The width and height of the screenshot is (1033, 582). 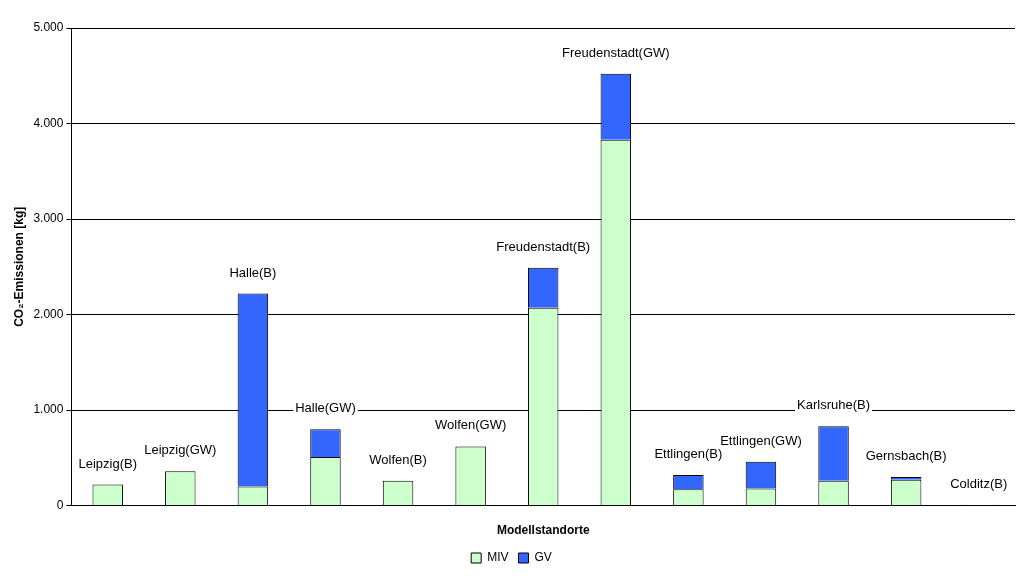 I want to click on x-tick-label: Halle(B), so click(x=253, y=272).